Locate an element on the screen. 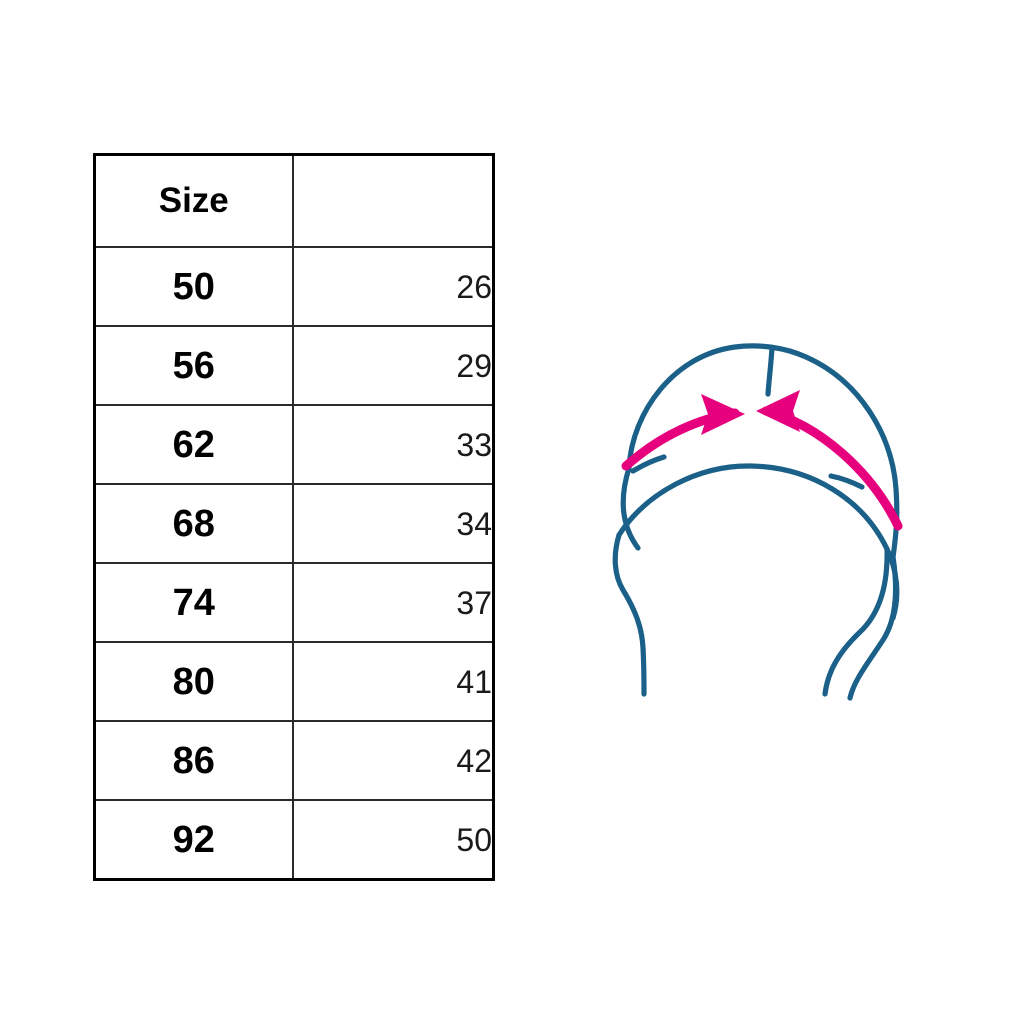 This screenshot has height=1024, width=1024. table-row: 68 34 is located at coordinates (294, 523).